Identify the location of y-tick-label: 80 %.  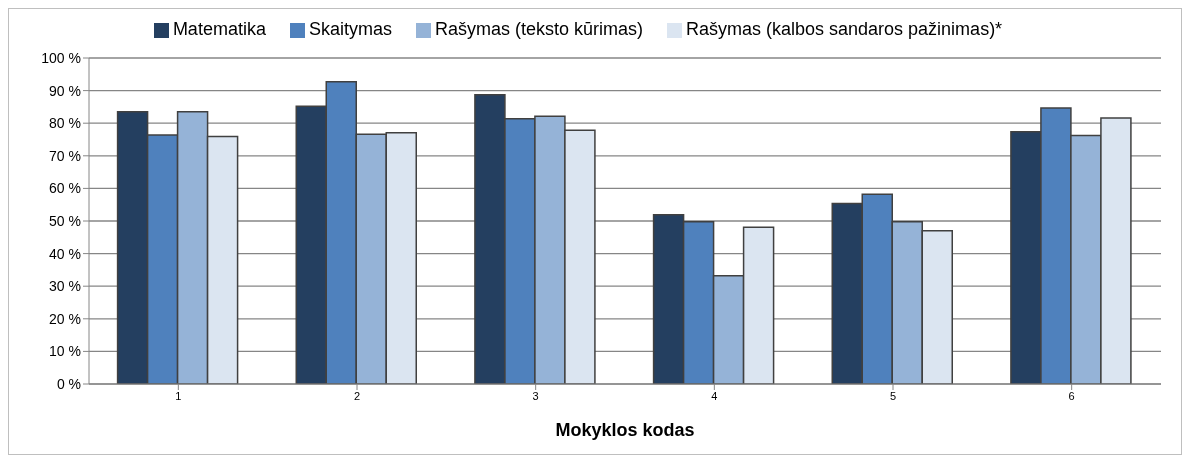
(65, 123).